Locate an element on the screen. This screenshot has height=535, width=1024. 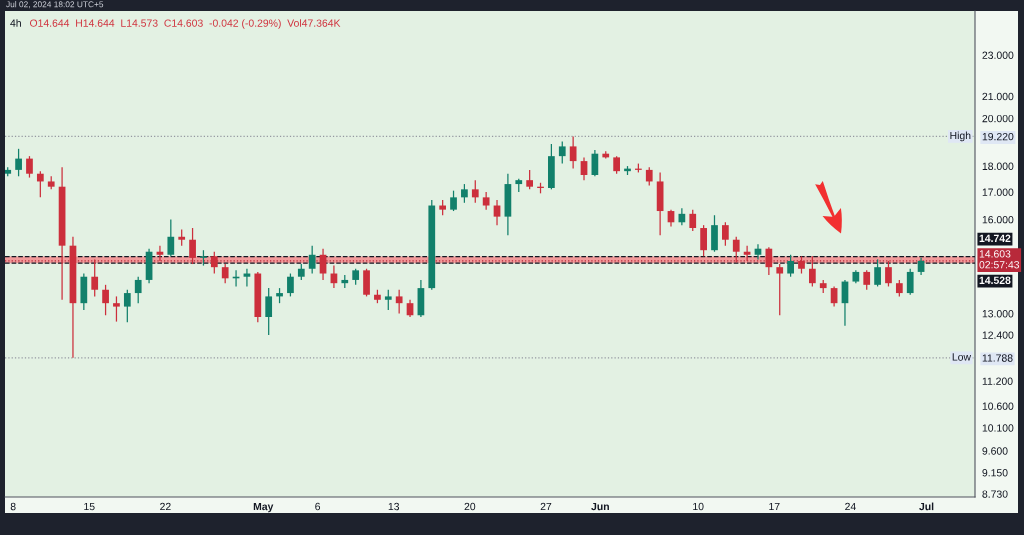
x-tick-label: Jun is located at coordinates (600, 506).